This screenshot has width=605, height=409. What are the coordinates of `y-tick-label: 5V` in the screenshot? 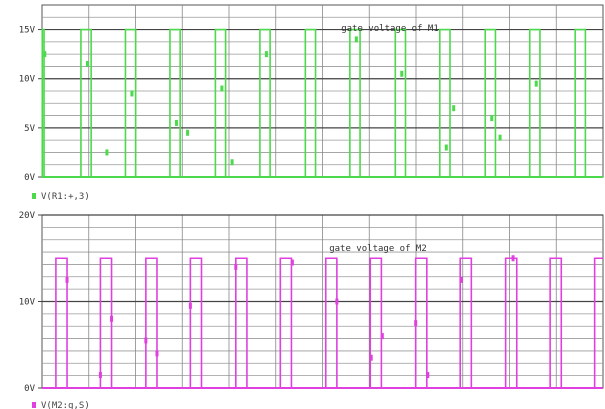 It's located at (29, 129).